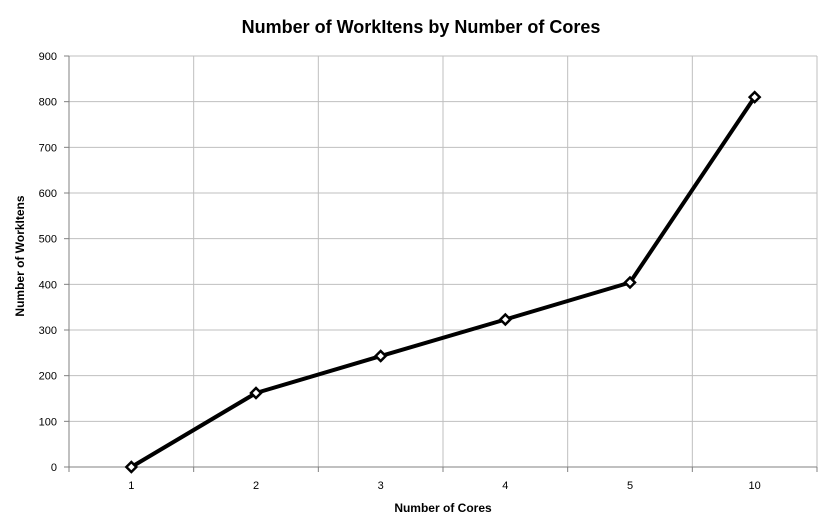  Describe the element at coordinates (256, 486) in the screenshot. I see `x-tick-label: 2` at that location.